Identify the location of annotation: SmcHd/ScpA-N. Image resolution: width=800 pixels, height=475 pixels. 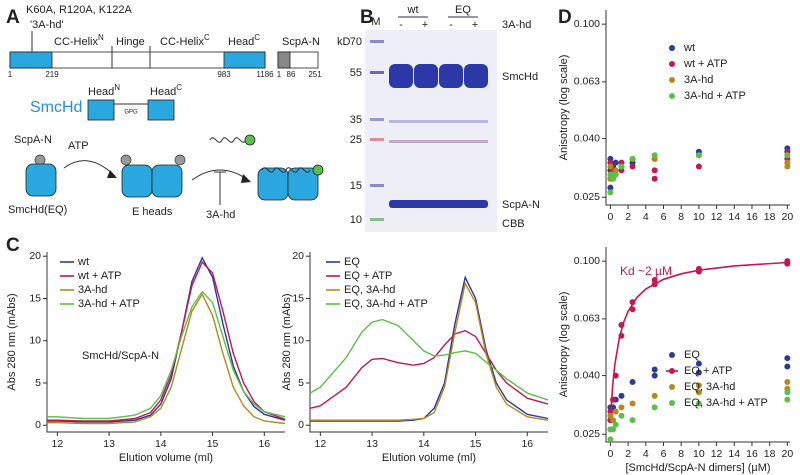
(120, 356).